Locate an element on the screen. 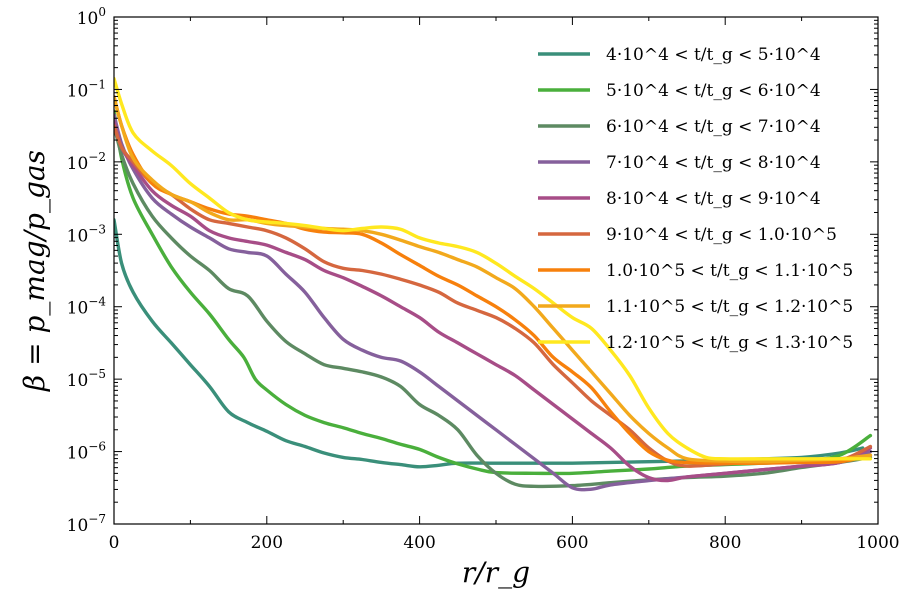 This screenshot has height=600, width=900. y-tick-label: 10⁻⁶ is located at coordinates (86, 452).